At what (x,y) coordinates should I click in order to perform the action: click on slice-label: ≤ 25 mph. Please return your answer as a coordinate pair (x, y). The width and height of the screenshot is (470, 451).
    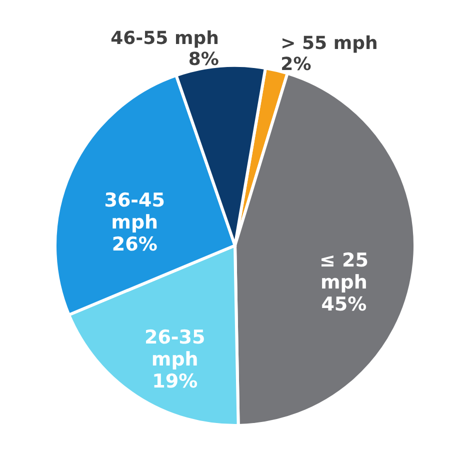
    Looking at the image, I should click on (343, 272).